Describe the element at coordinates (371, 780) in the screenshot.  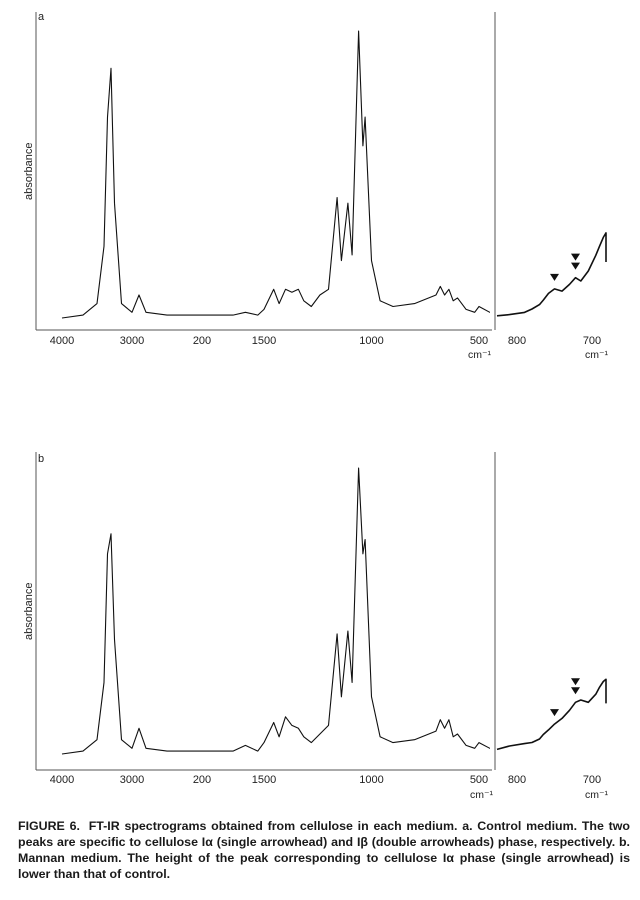
I see `b-main-tick-label: 1000` at that location.